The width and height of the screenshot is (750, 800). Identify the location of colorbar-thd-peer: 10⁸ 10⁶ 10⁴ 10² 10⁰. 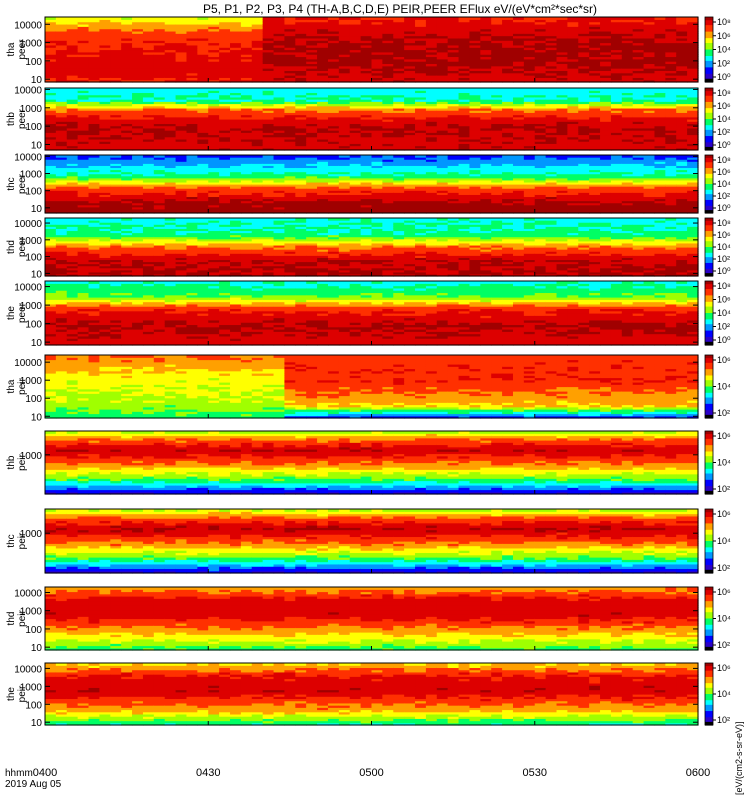
(717, 247).